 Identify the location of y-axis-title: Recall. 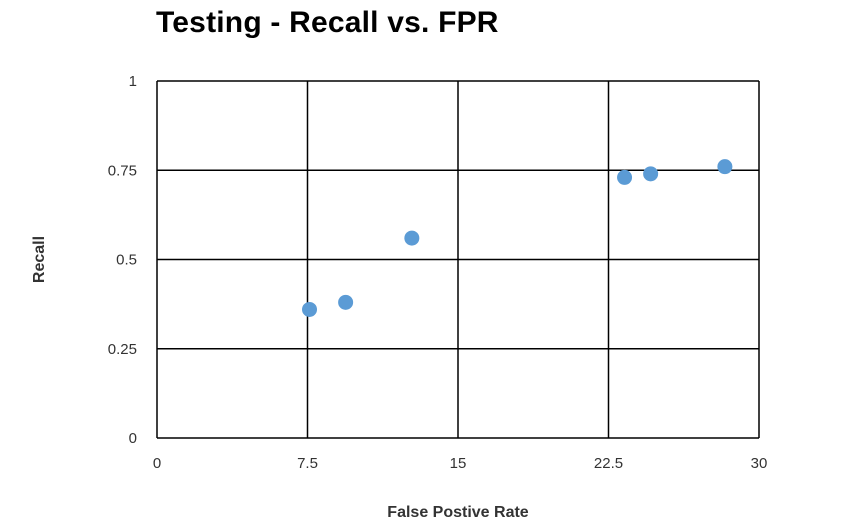
(39, 259).